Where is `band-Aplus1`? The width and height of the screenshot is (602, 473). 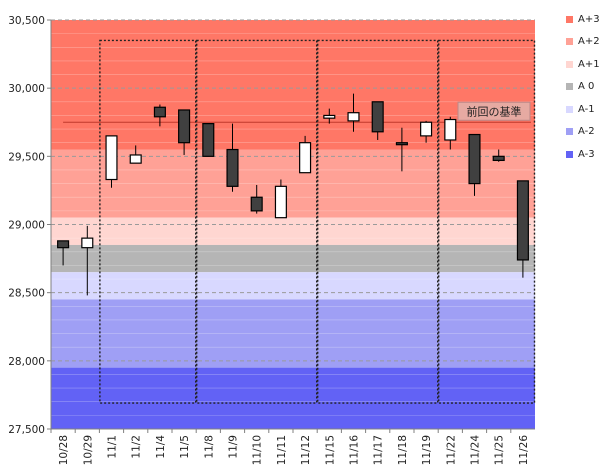 band-Aplus1 is located at coordinates (293, 231).